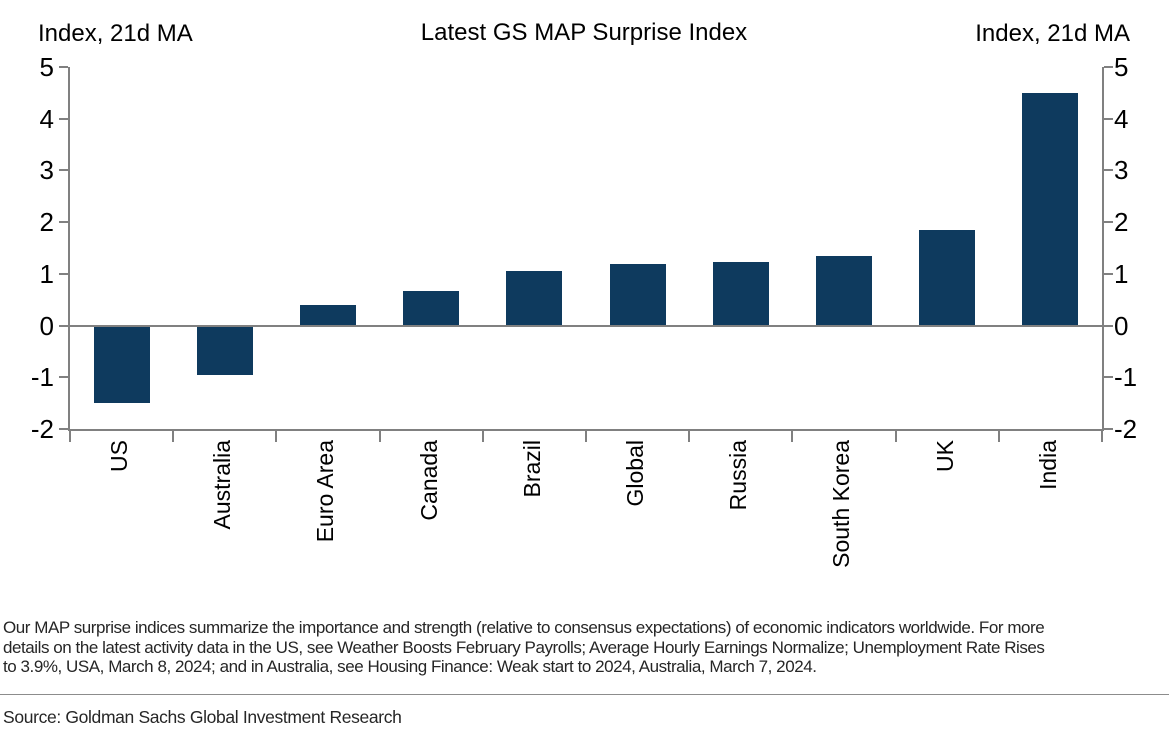 This screenshot has width=1169, height=741. I want to click on category-cell: US, so click(119, 526).